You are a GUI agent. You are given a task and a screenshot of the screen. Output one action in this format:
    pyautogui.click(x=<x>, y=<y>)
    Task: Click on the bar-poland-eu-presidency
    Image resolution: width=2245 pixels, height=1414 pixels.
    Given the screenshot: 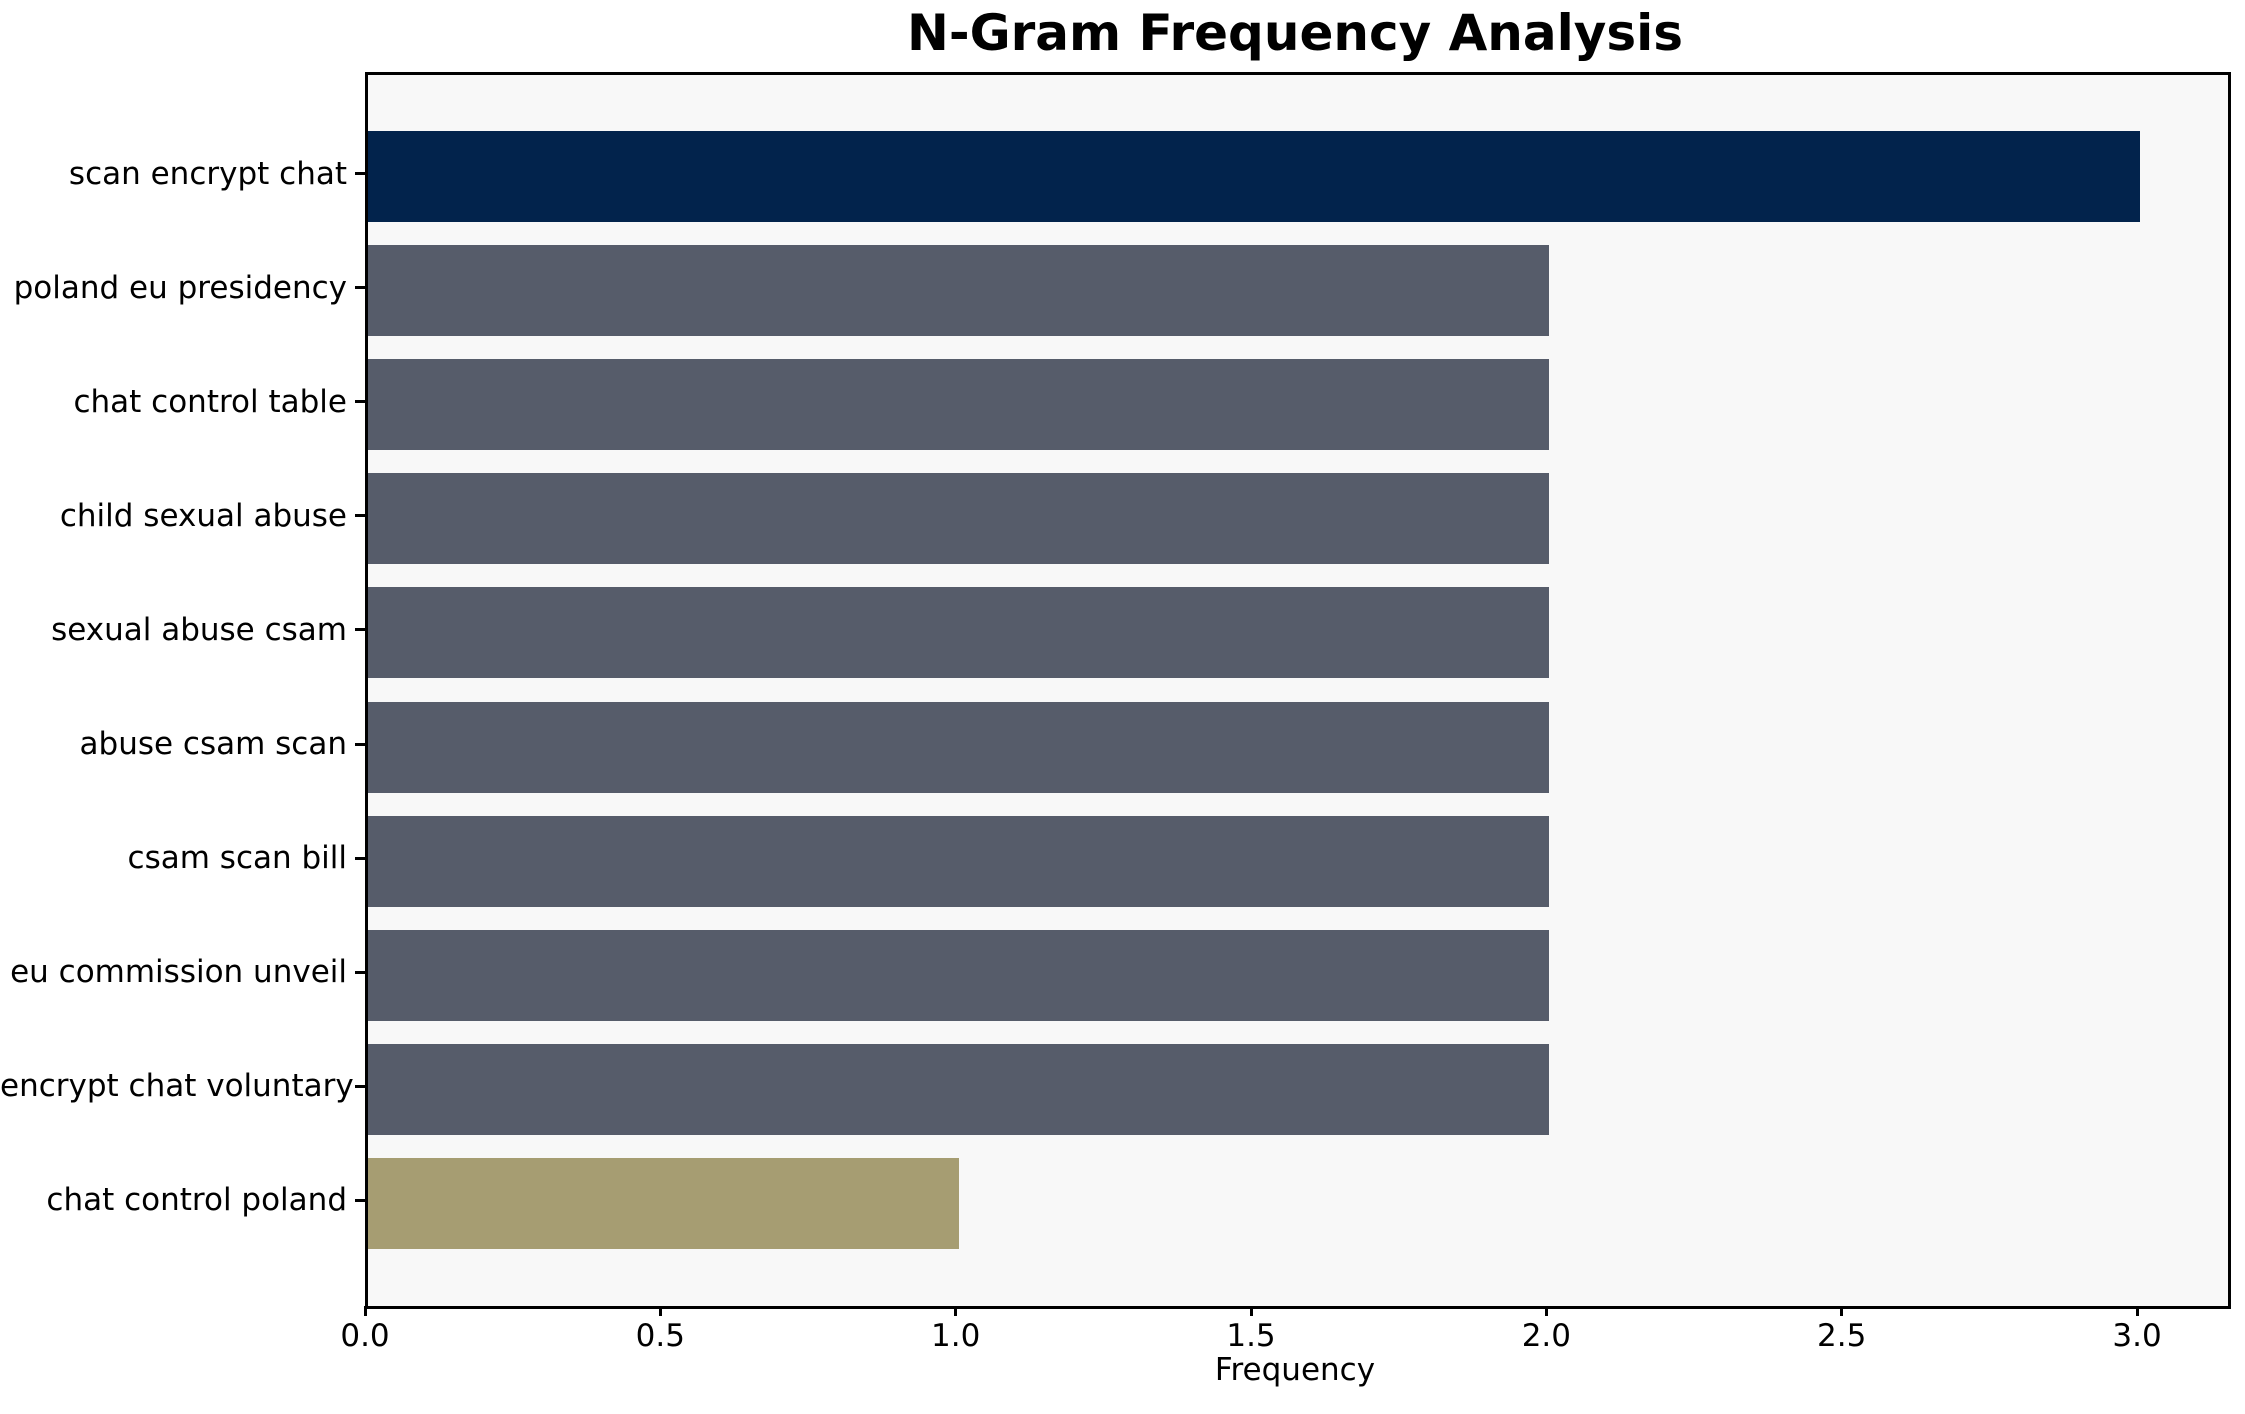 What is the action you would take?
    pyautogui.click(x=959, y=291)
    